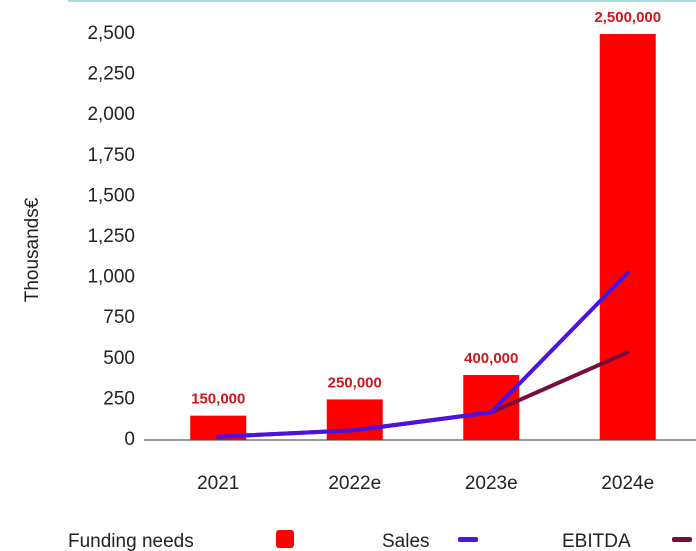 This screenshot has width=696, height=551. I want to click on y-tick-label: 2,000, so click(111, 114).